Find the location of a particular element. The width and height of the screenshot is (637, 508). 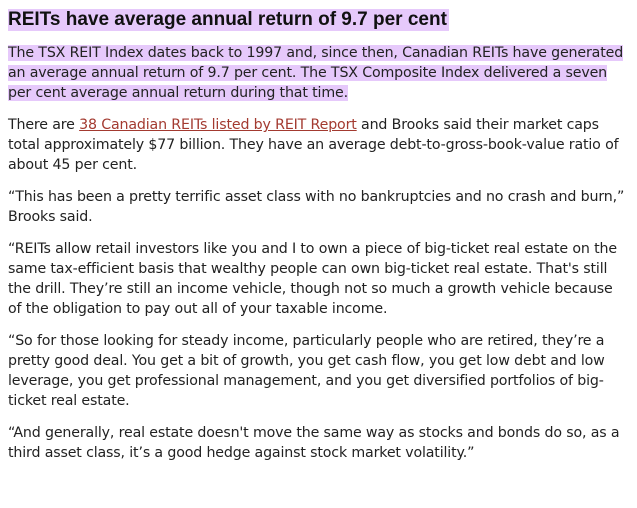

reit-count-text-before: There are is located at coordinates (44, 125).